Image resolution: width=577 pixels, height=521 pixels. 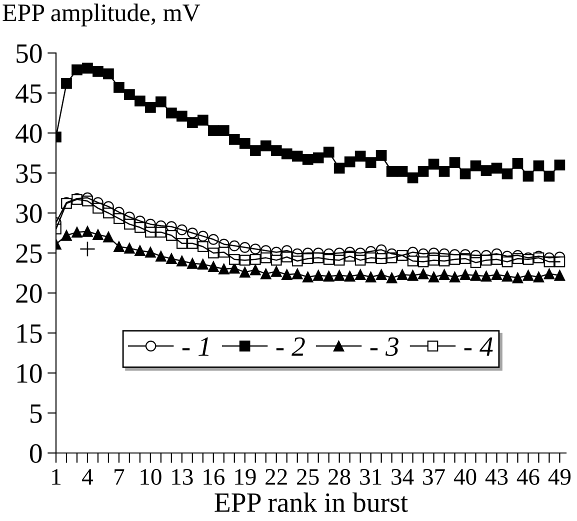 I want to click on y-tick-label: 10, so click(x=29, y=373).